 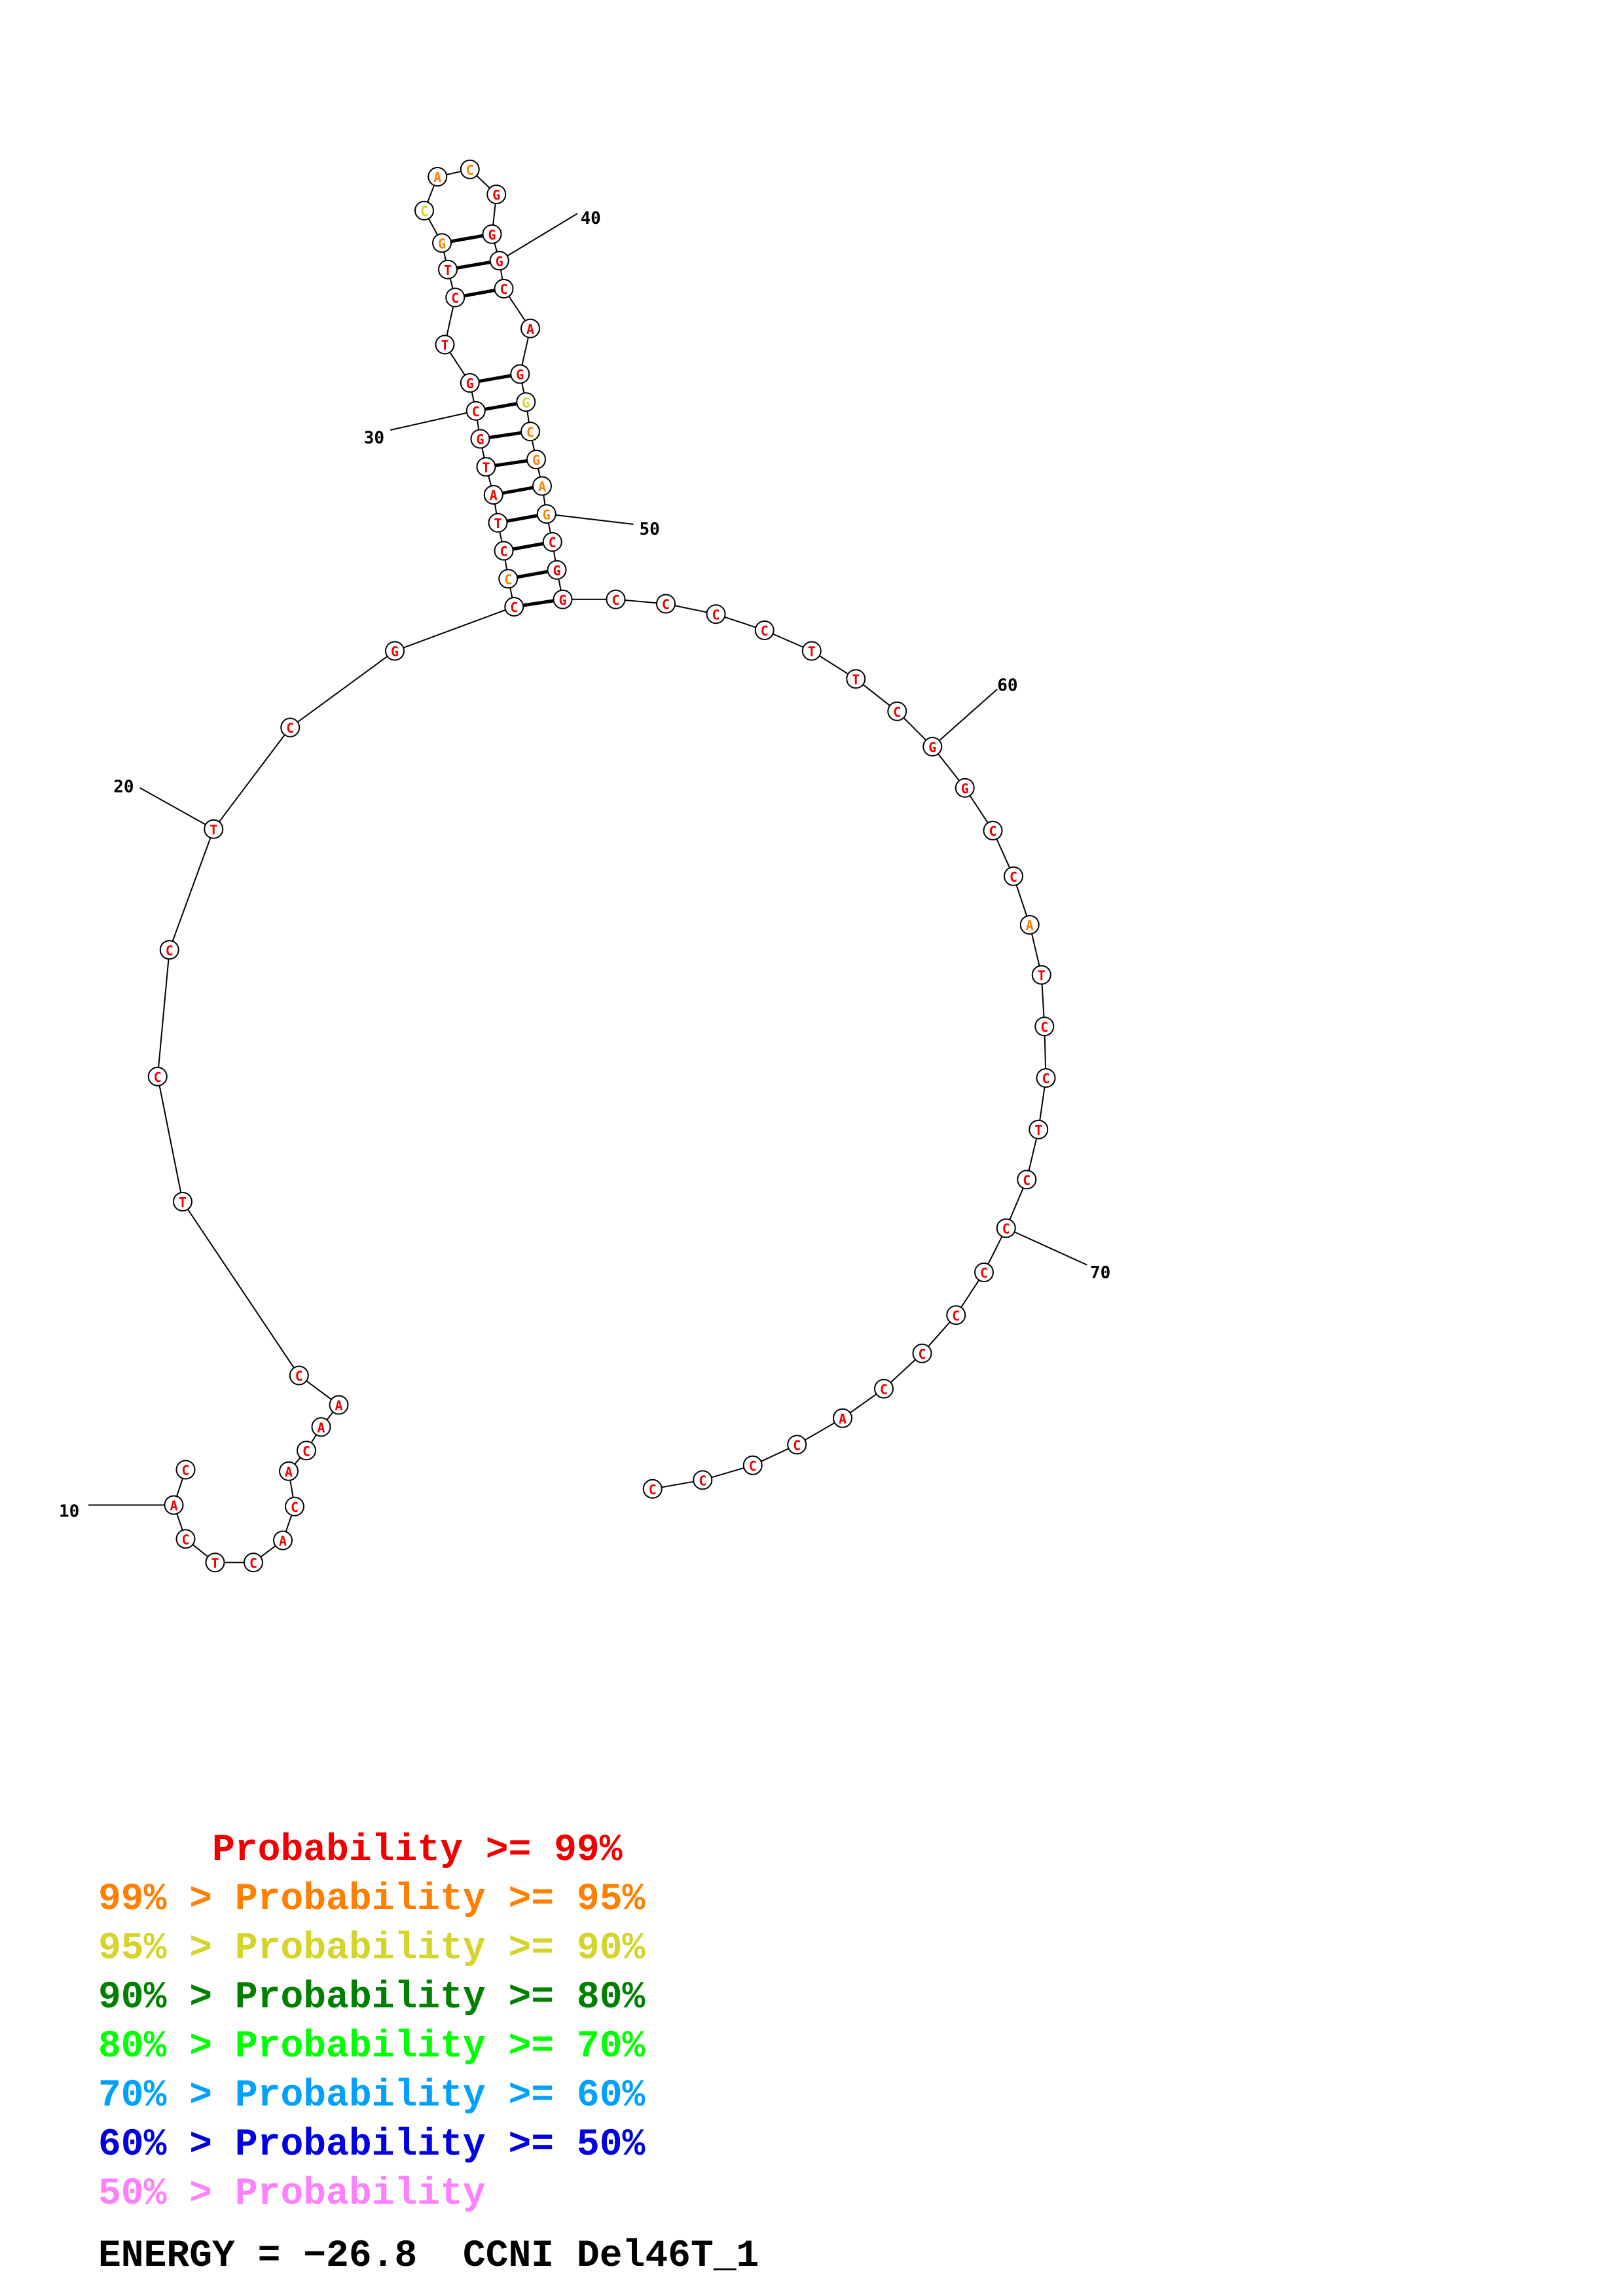 What do you see at coordinates (372, 2096) in the screenshot?
I see `legend-row-60: 70% > Probability >= 60%` at bounding box center [372, 2096].